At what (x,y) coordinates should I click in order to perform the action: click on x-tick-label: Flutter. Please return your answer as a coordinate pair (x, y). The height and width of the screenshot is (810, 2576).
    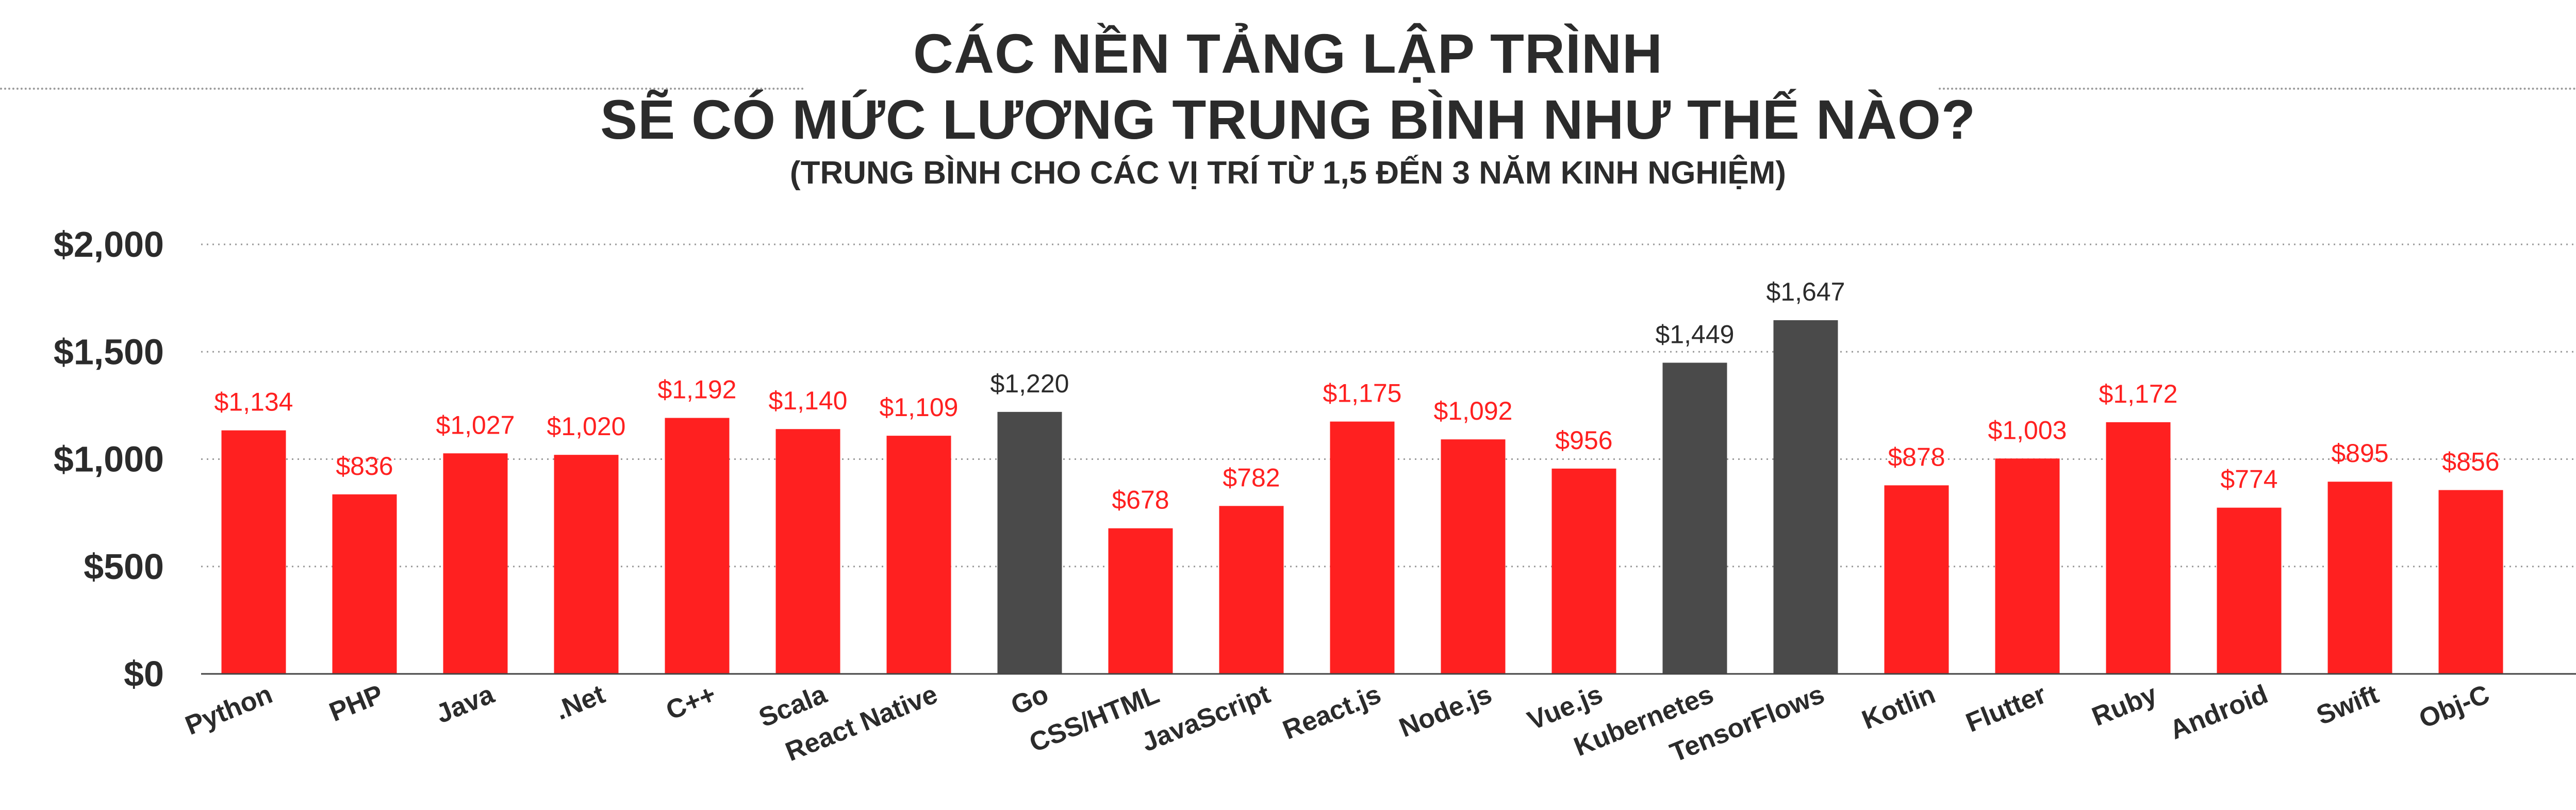
    Looking at the image, I should click on (2006, 708).